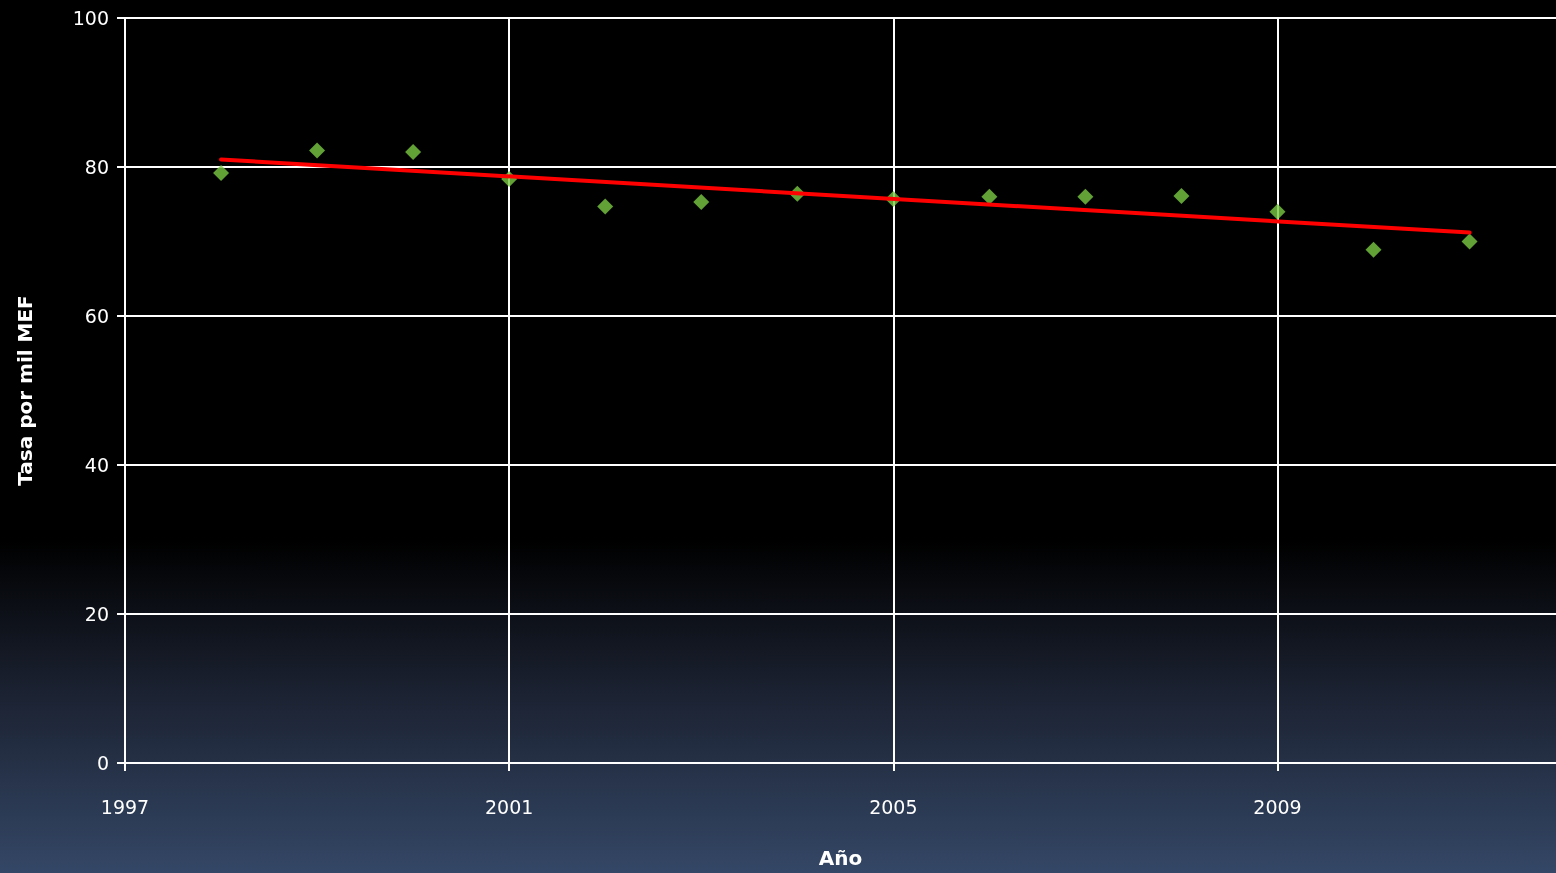 Image resolution: width=1556 pixels, height=873 pixels. I want to click on y-tick-label: 60, so click(96, 316).